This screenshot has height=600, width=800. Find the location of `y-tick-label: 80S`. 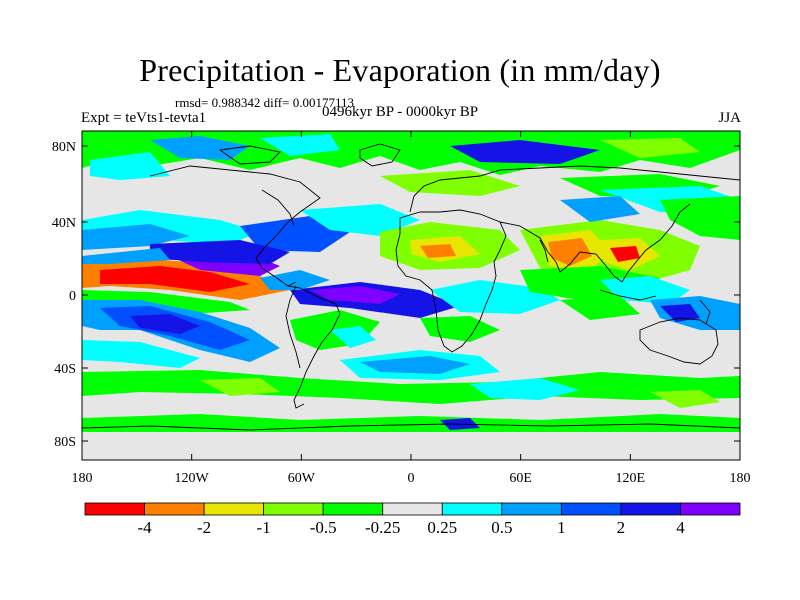

y-tick-label: 80S is located at coordinates (65, 442).